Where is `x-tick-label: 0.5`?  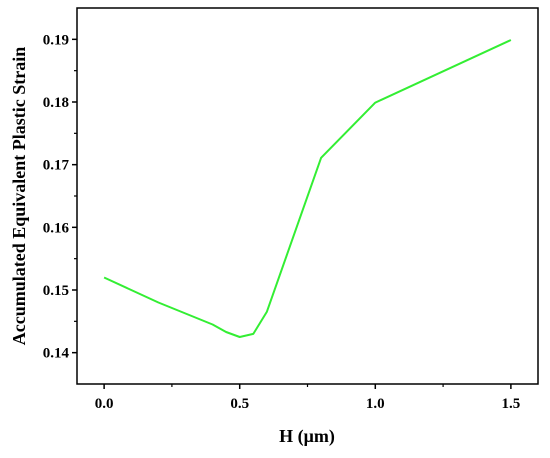
x-tick-label: 0.5 is located at coordinates (239, 404).